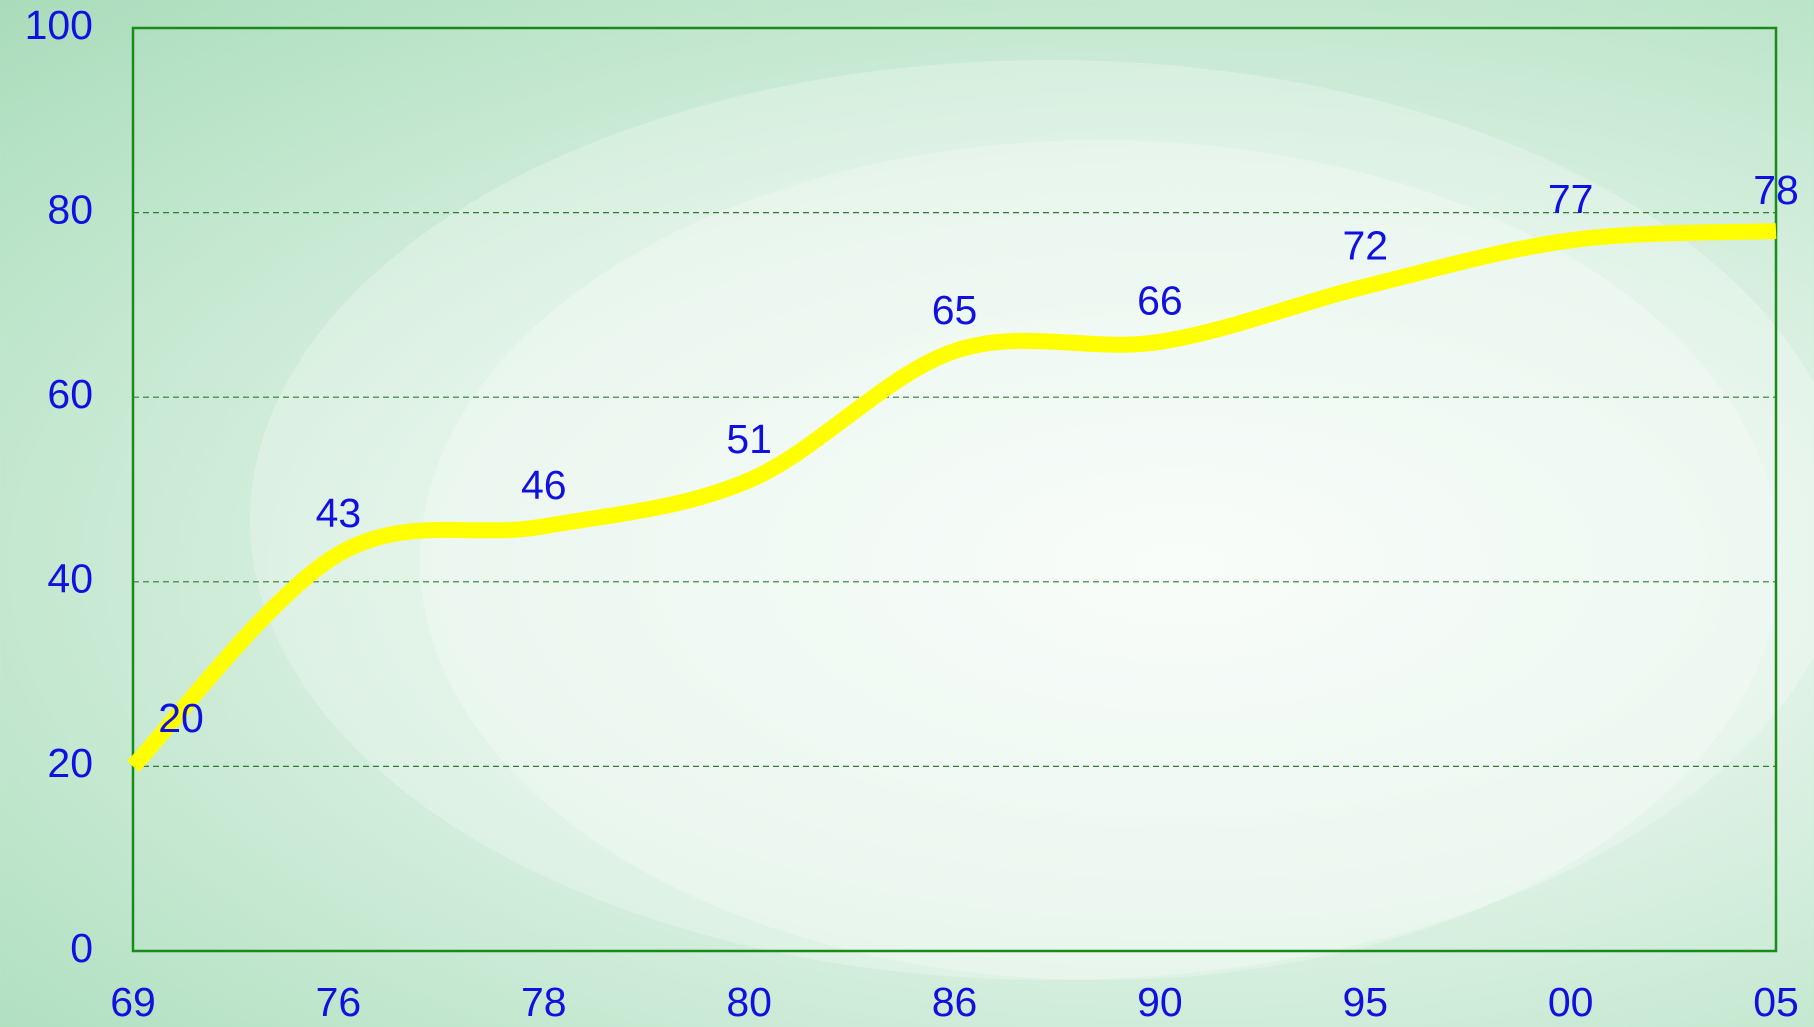 The height and width of the screenshot is (1027, 1814). I want to click on y-tick-label: 0, so click(81, 948).